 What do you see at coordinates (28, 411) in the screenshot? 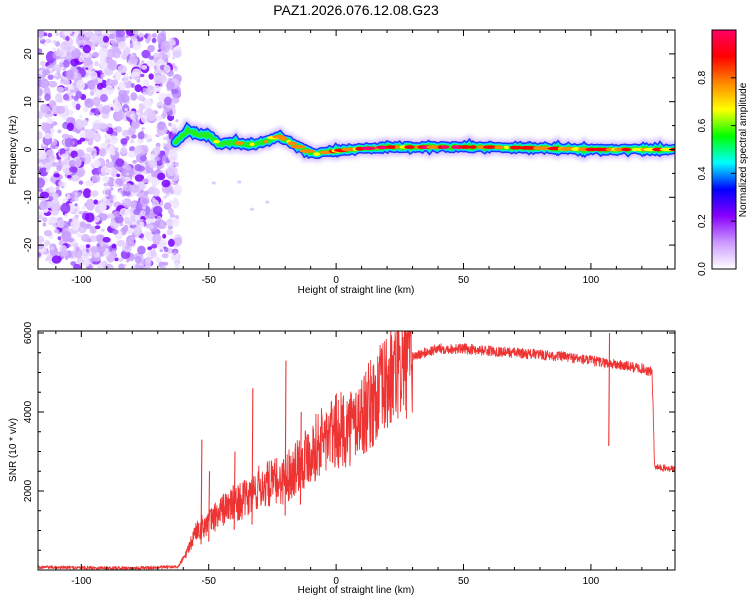
I see `snr-y-tick-label: 4000` at bounding box center [28, 411].